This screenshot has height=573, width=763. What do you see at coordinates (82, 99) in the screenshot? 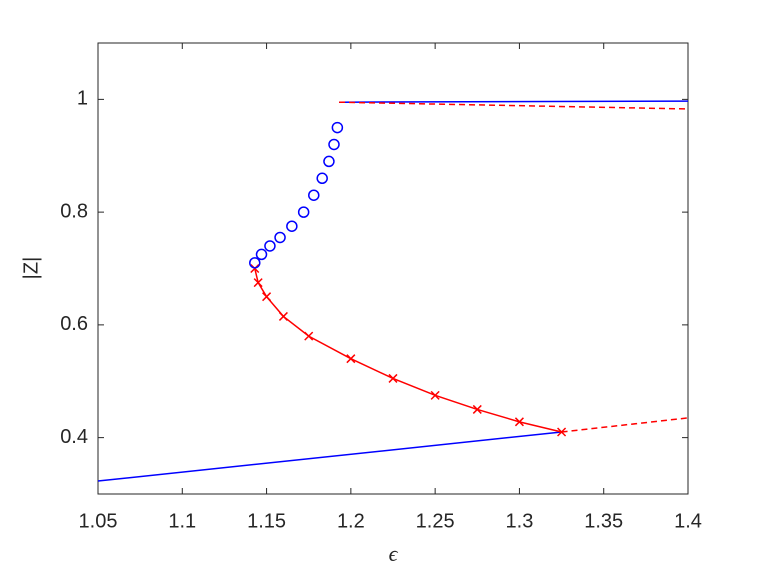
I see `y-tick-label: 1` at bounding box center [82, 99].